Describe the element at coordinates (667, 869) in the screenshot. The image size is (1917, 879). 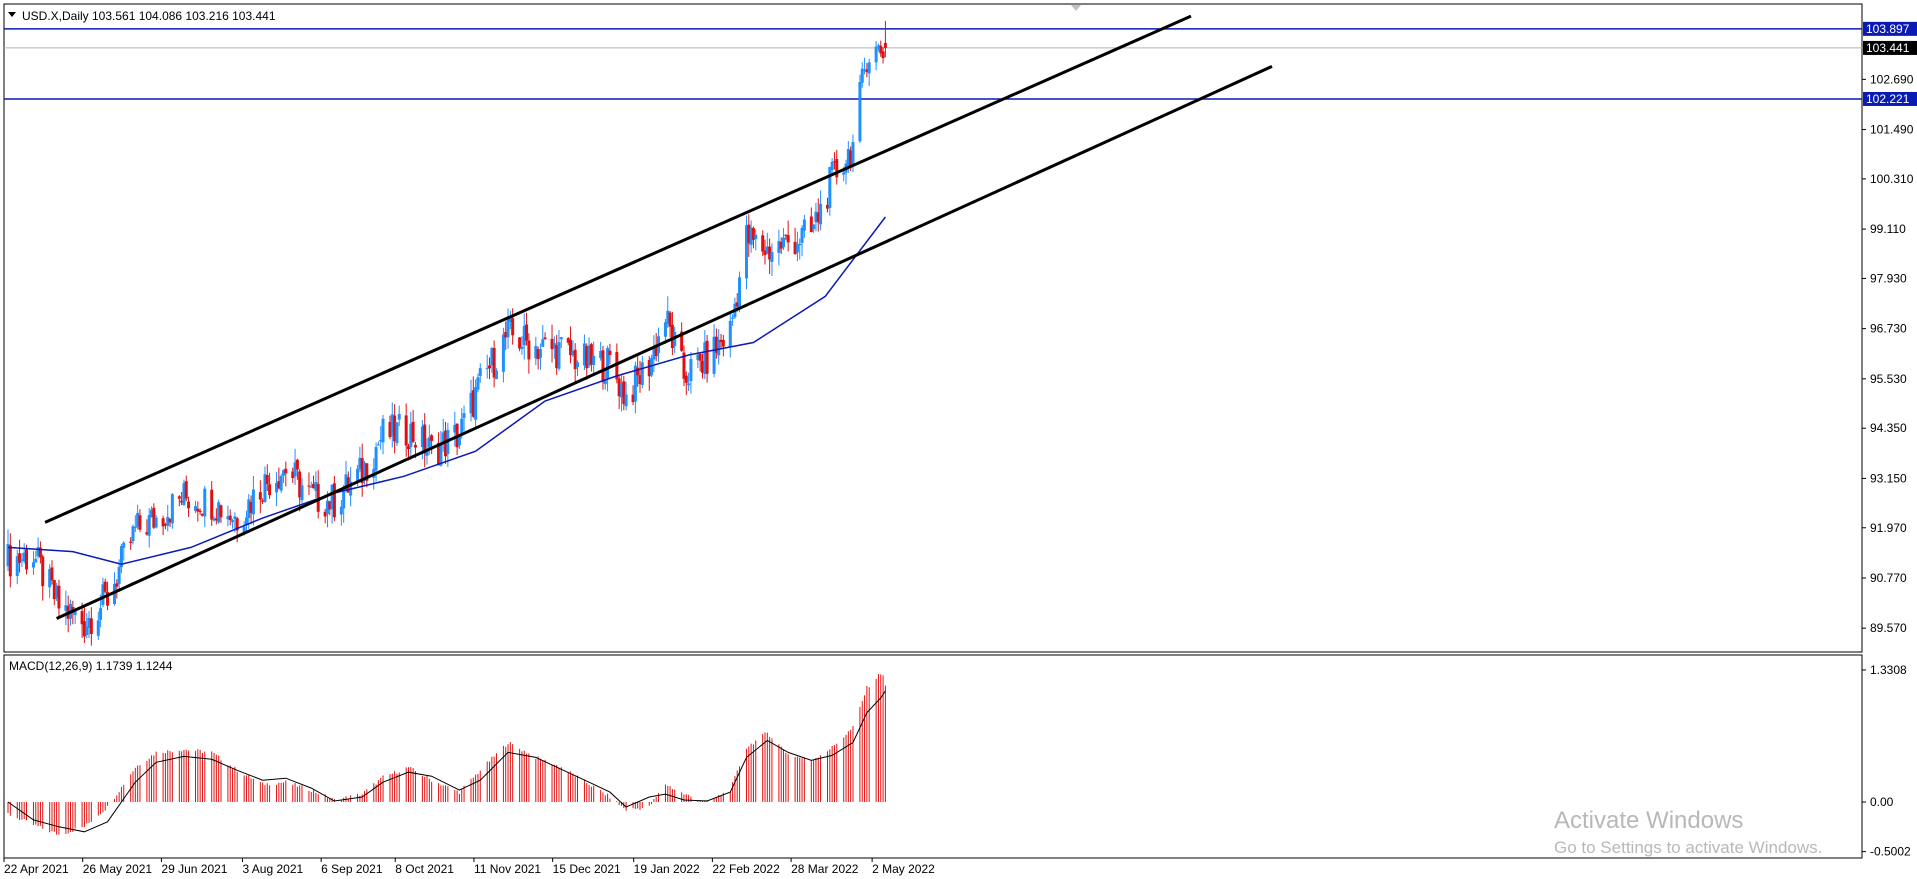
I see `date-tick-label: 19 Jan 2022` at that location.